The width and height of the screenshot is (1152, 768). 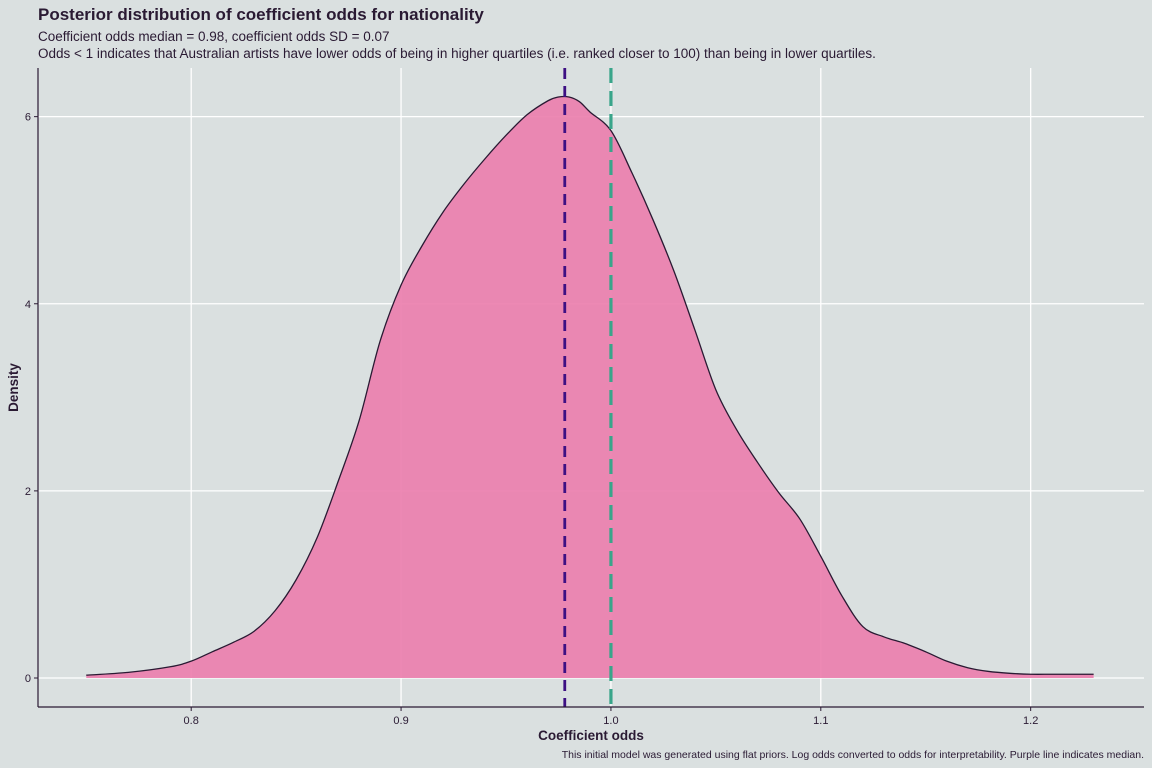 I want to click on x-tick-label: 1.2, so click(x=1030, y=721).